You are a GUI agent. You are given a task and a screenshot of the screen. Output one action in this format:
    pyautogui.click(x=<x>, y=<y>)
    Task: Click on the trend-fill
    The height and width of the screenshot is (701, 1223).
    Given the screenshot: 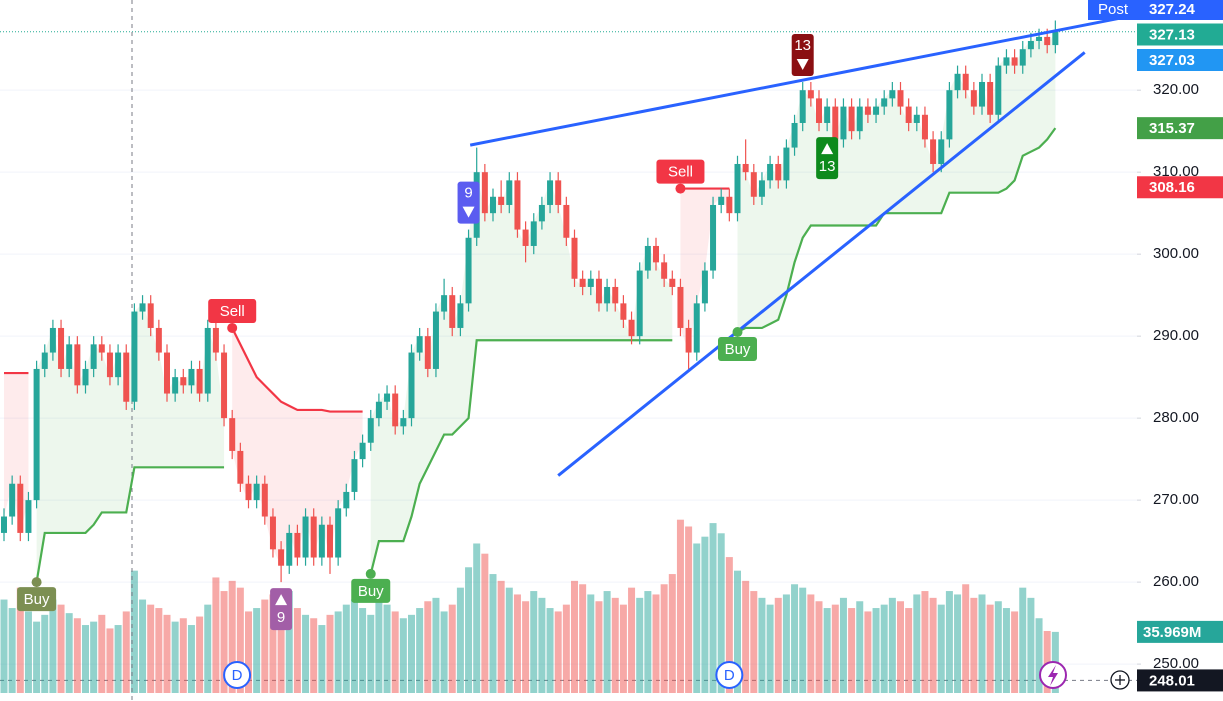 What is the action you would take?
    pyautogui.click(x=521, y=373)
    